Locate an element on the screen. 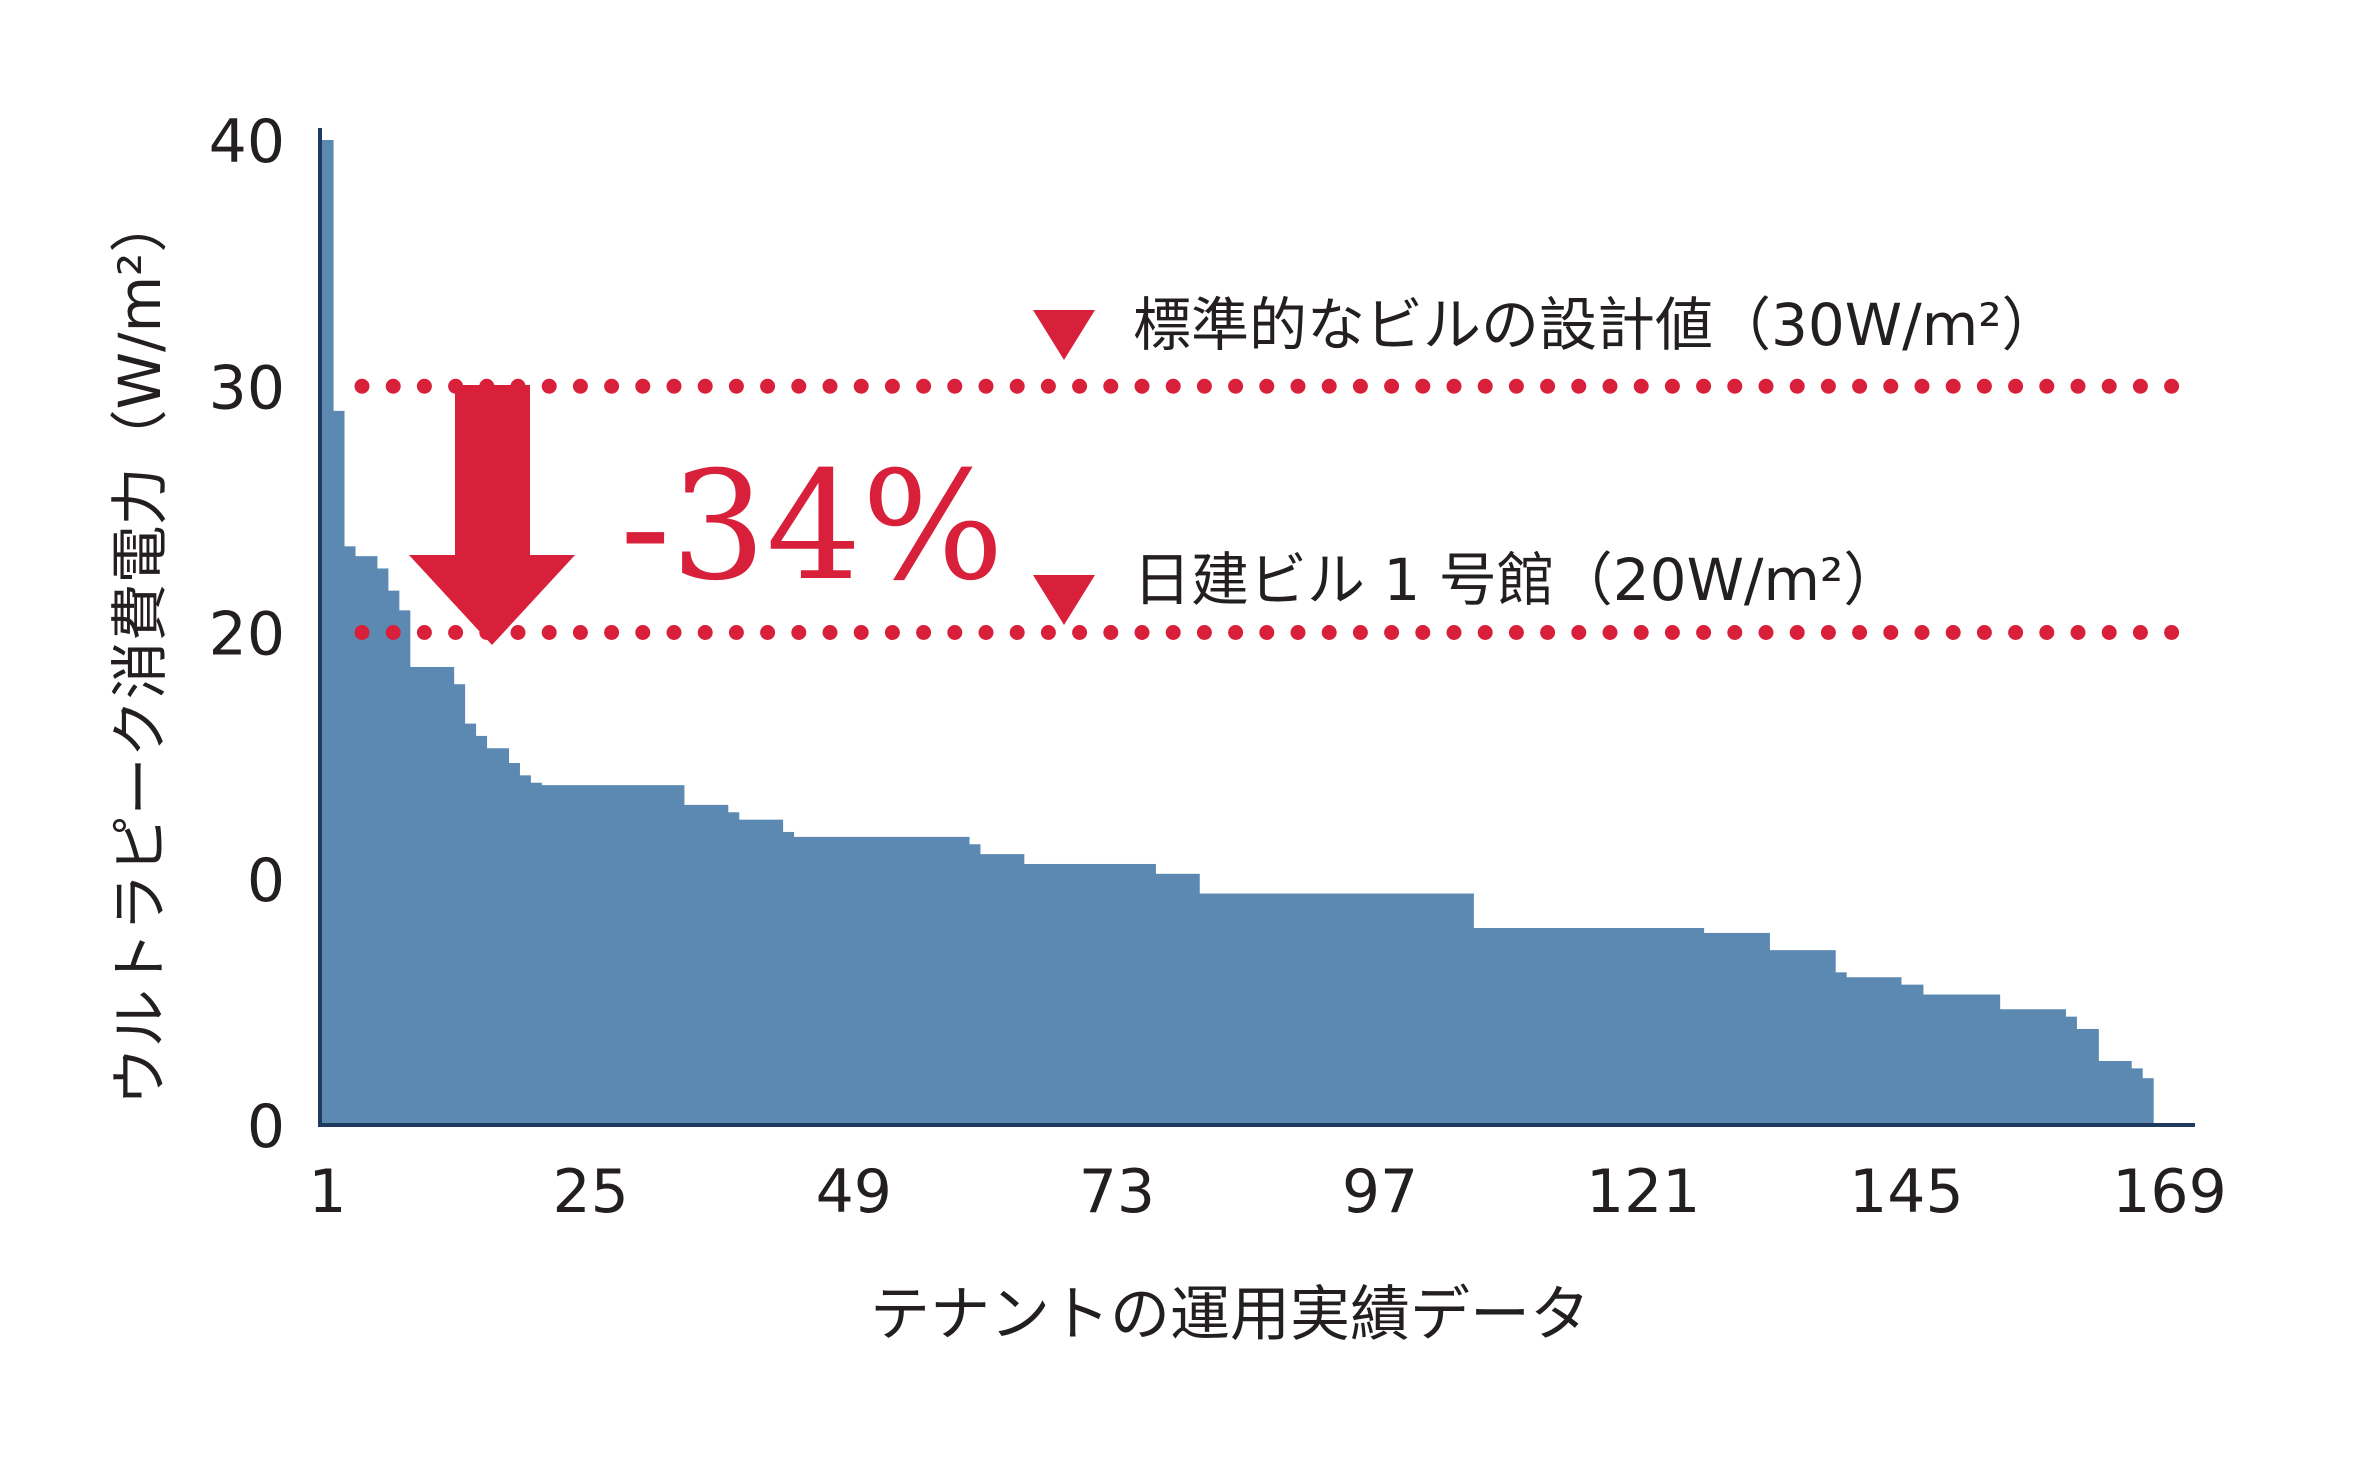 This screenshot has width=2363, height=1476. reference-lines-group is located at coordinates (1278, 509).